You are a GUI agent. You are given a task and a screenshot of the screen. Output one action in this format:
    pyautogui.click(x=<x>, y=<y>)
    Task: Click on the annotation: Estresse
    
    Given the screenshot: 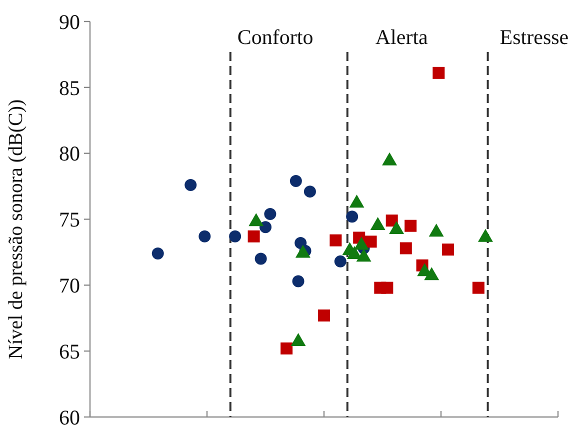 What is the action you would take?
    pyautogui.click(x=534, y=37)
    